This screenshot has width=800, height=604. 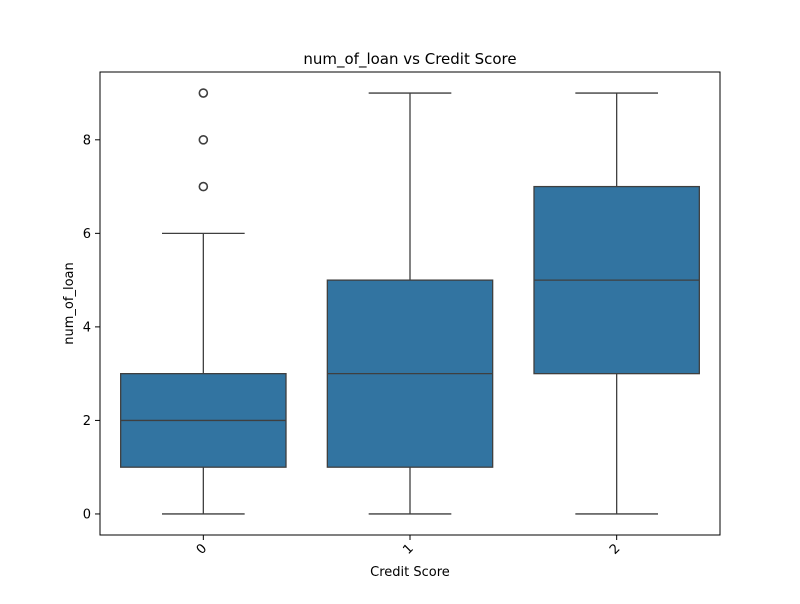 I want to click on x-axis: 0 1 2, so click(x=408, y=546).